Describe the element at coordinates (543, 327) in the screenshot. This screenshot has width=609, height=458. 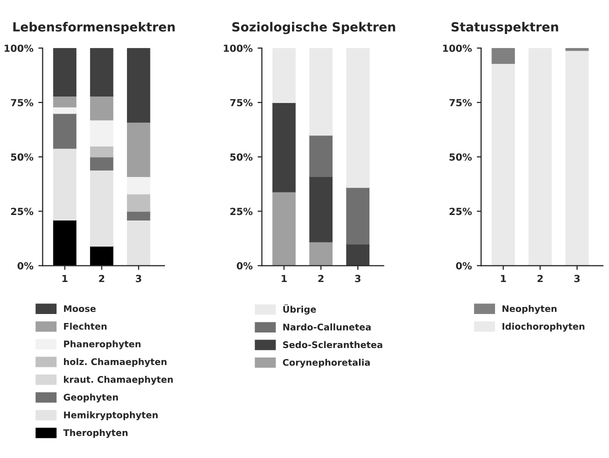
I see `legend-label: Idiochorophyten` at that location.